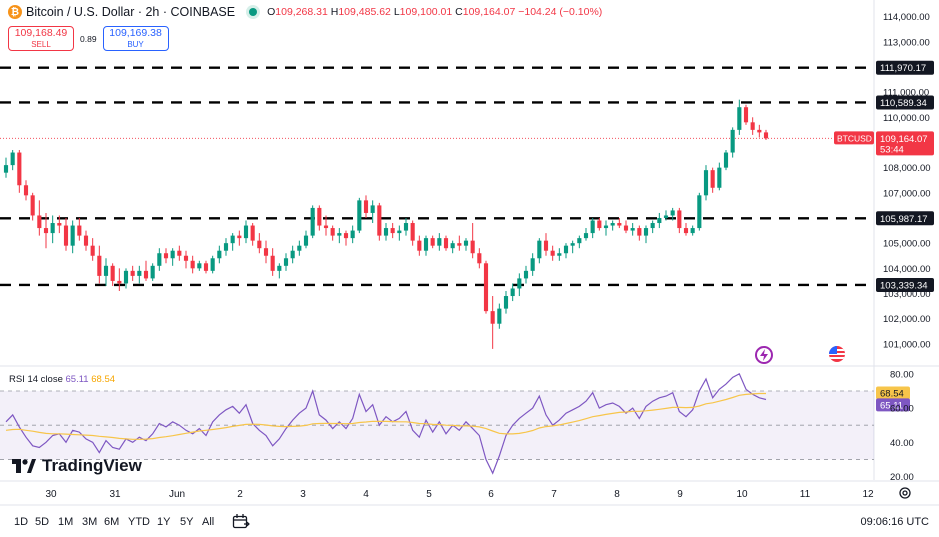  What do you see at coordinates (837, 354) in the screenshot?
I see `us-flag-event-icon` at bounding box center [837, 354].